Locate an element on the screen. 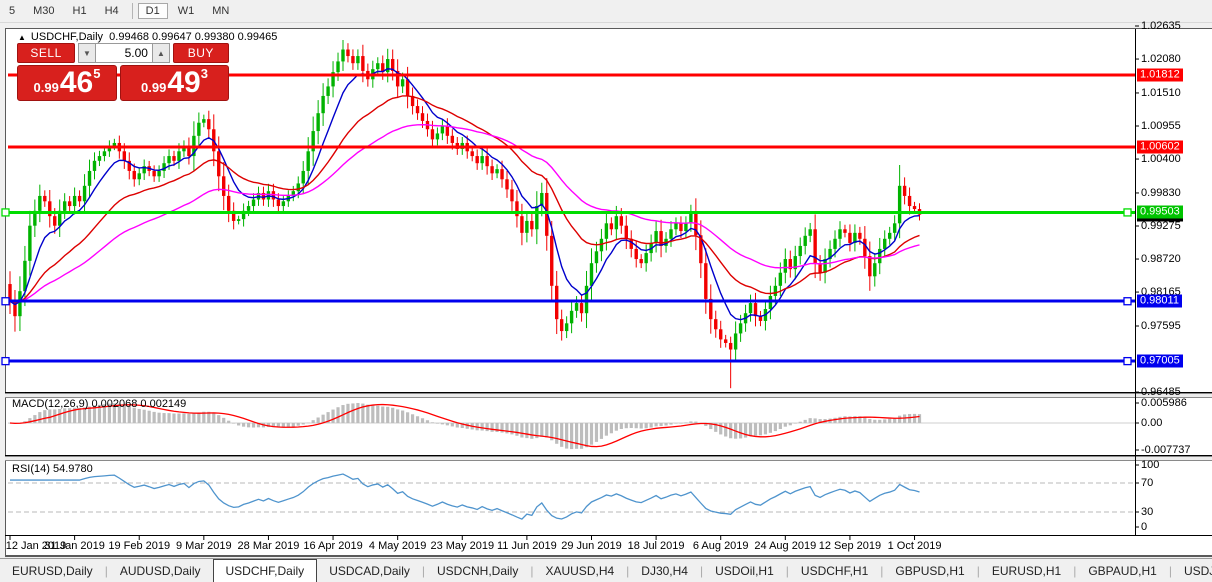  timeframe-button-w1: W1 is located at coordinates (186, 11).